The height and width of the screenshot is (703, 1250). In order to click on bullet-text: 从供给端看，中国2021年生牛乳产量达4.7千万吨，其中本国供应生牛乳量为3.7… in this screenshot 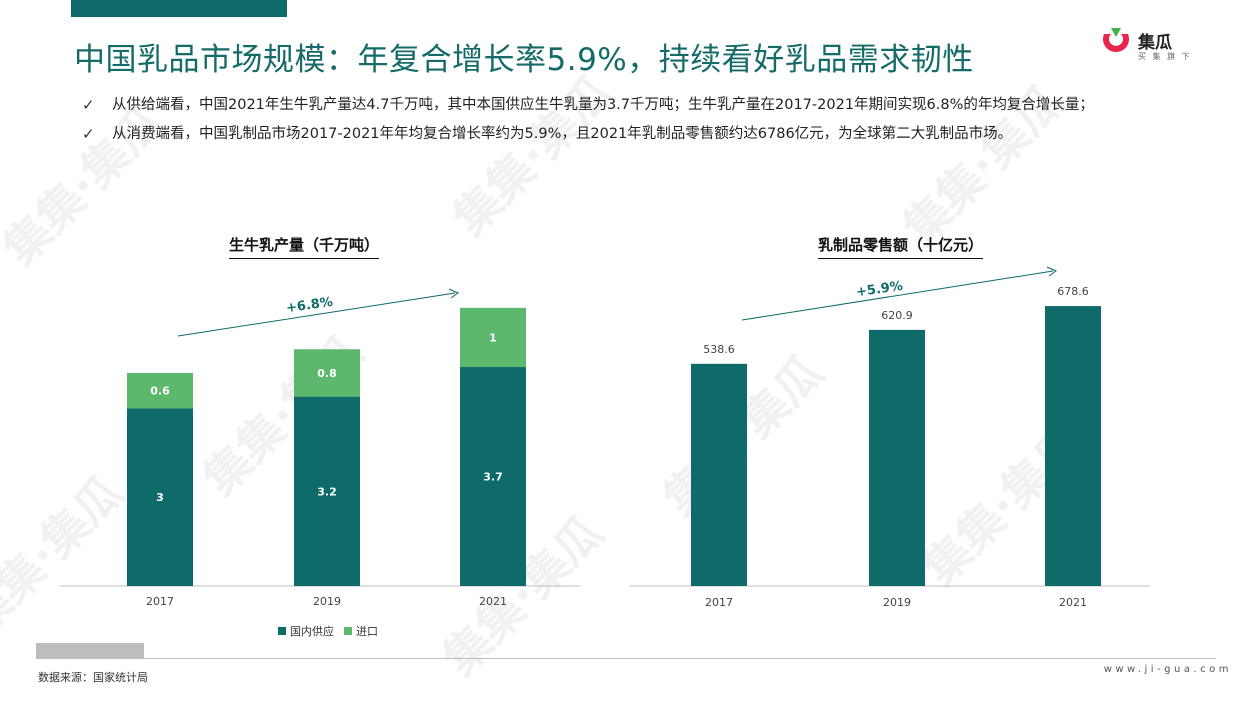, I will do `click(603, 105)`.